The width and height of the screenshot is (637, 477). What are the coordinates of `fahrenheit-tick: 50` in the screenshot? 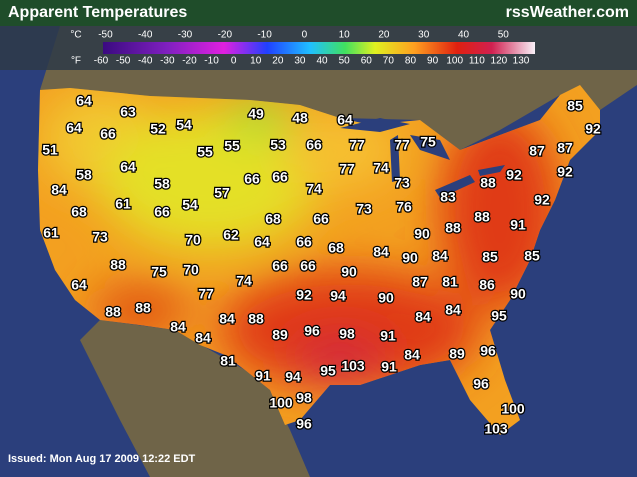 It's located at (345, 61).